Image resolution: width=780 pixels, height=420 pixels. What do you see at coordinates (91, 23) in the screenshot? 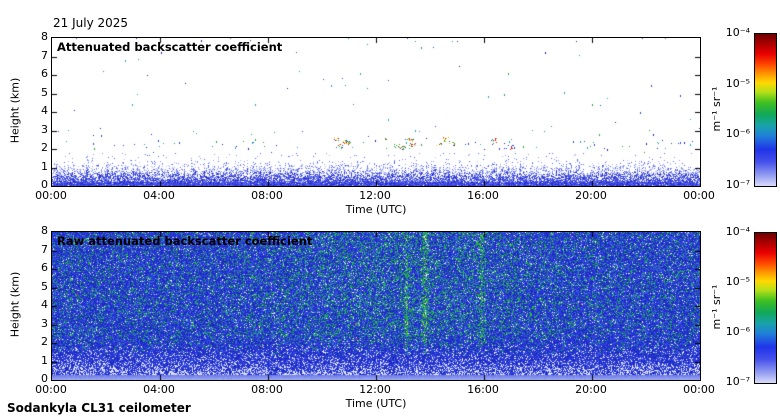
I see `date-label: 21 July 2025` at bounding box center [91, 23].